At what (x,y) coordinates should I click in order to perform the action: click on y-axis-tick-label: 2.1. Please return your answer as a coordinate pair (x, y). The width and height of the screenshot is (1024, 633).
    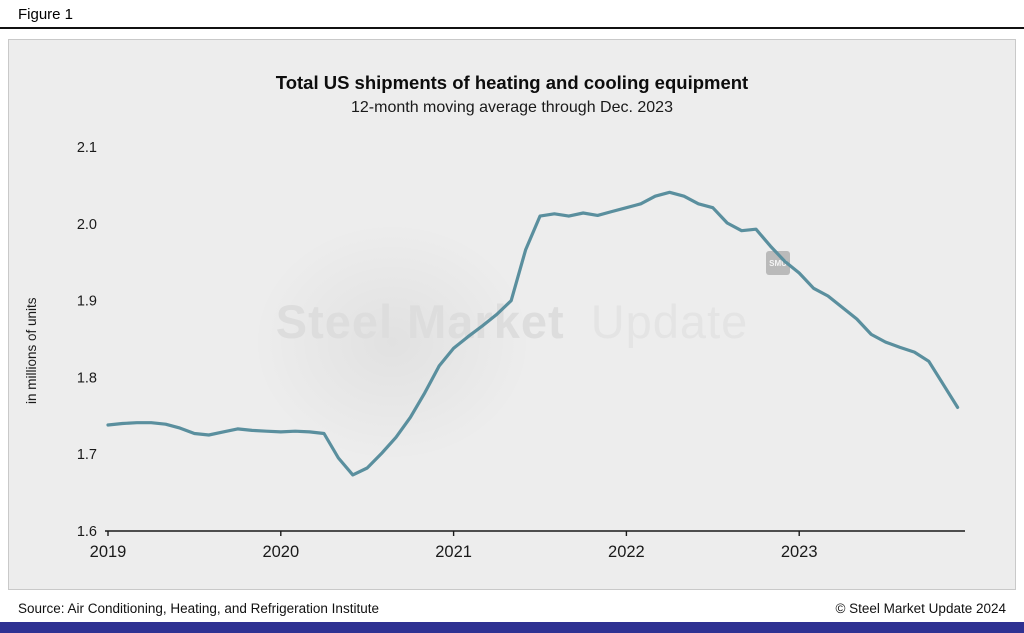
    Looking at the image, I should click on (87, 148).